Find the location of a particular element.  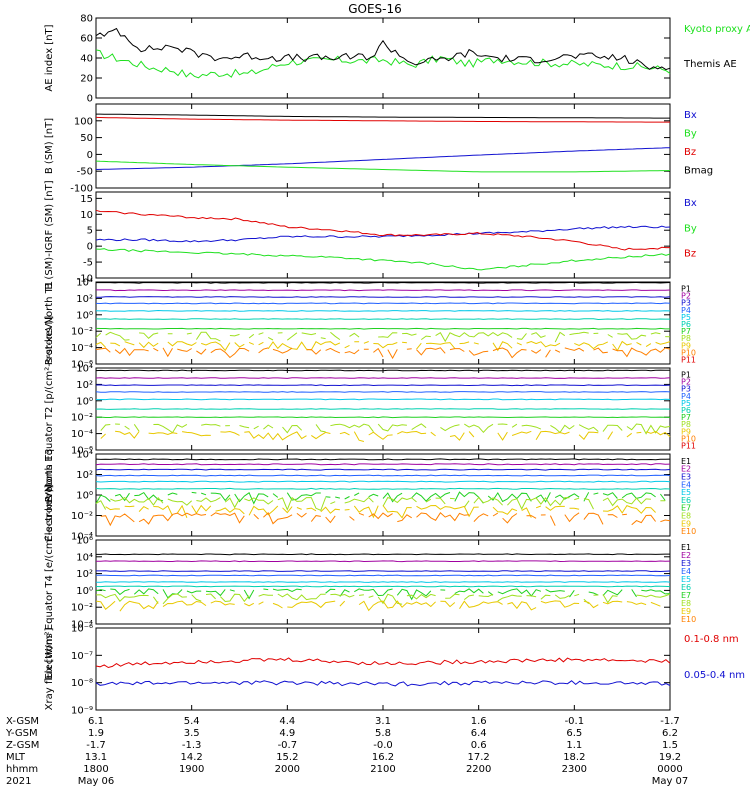

legend-e6: E6 is located at coordinates (686, 587).